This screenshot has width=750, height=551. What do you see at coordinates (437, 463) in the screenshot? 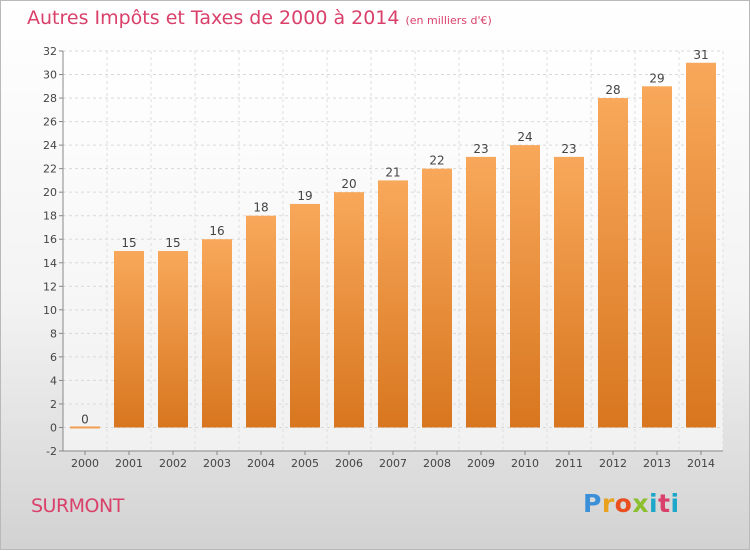
I see `x-tick-label: 2008` at bounding box center [437, 463].